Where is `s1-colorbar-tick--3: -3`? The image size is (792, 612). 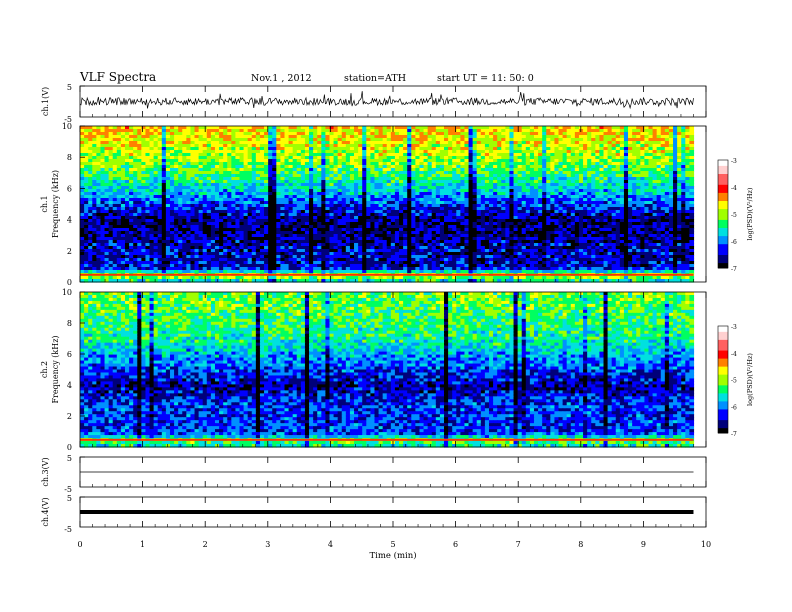
s1-colorbar-tick--3: -3 is located at coordinates (734, 161).